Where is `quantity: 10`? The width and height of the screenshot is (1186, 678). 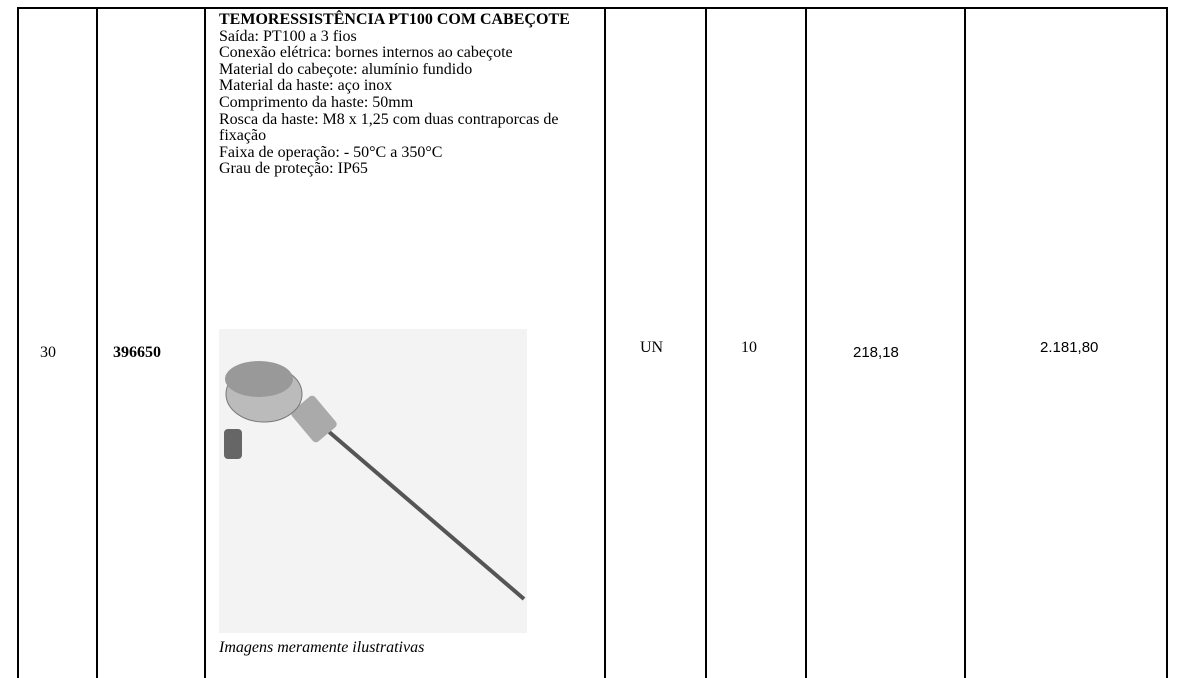
quantity: 10 is located at coordinates (749, 347).